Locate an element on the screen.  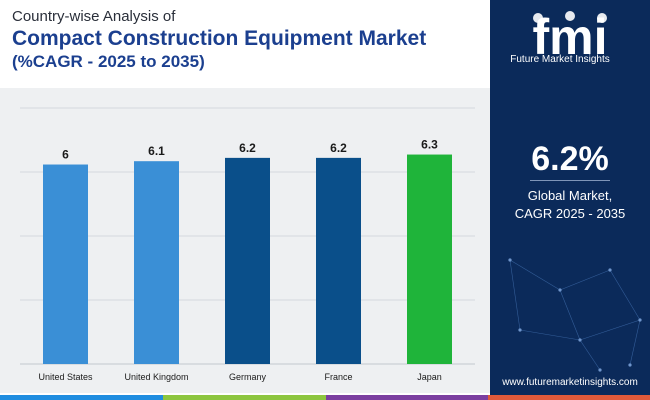
website-url: www.futuremarketinsights.com is located at coordinates (570, 382).